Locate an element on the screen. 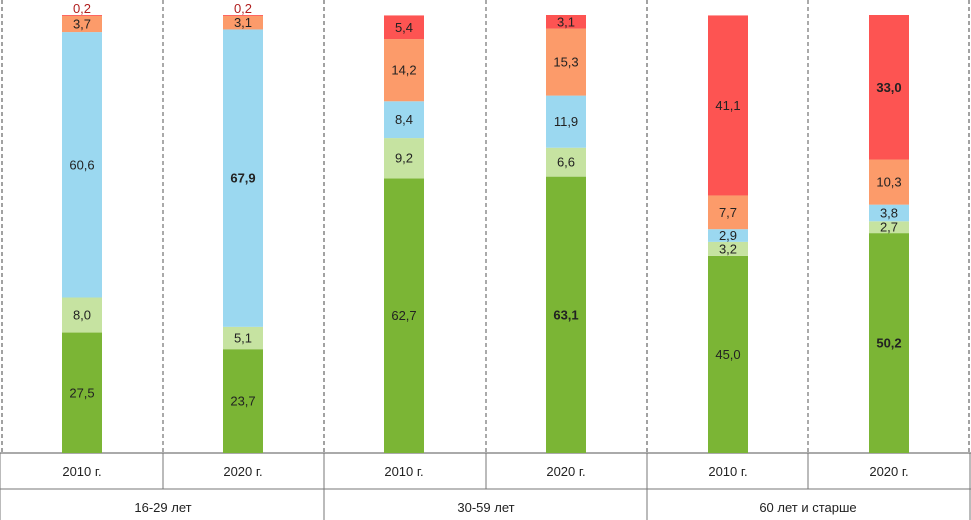 The image size is (971, 520). data-label: 45,0 is located at coordinates (727, 354).